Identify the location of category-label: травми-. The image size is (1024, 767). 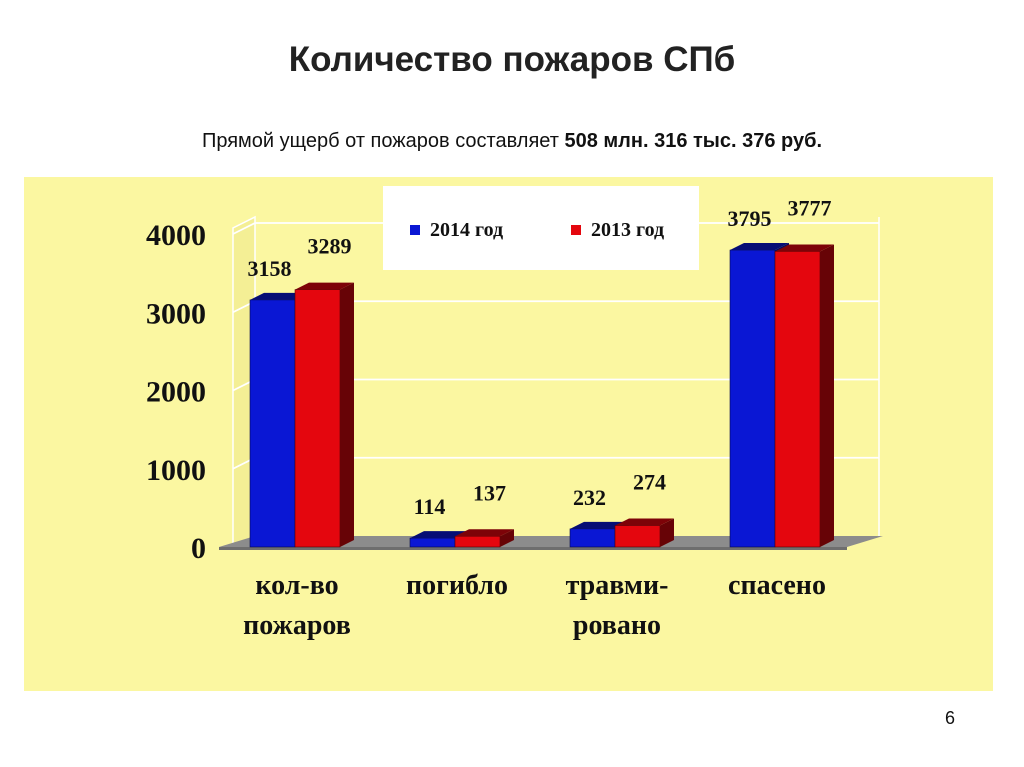
(617, 585).